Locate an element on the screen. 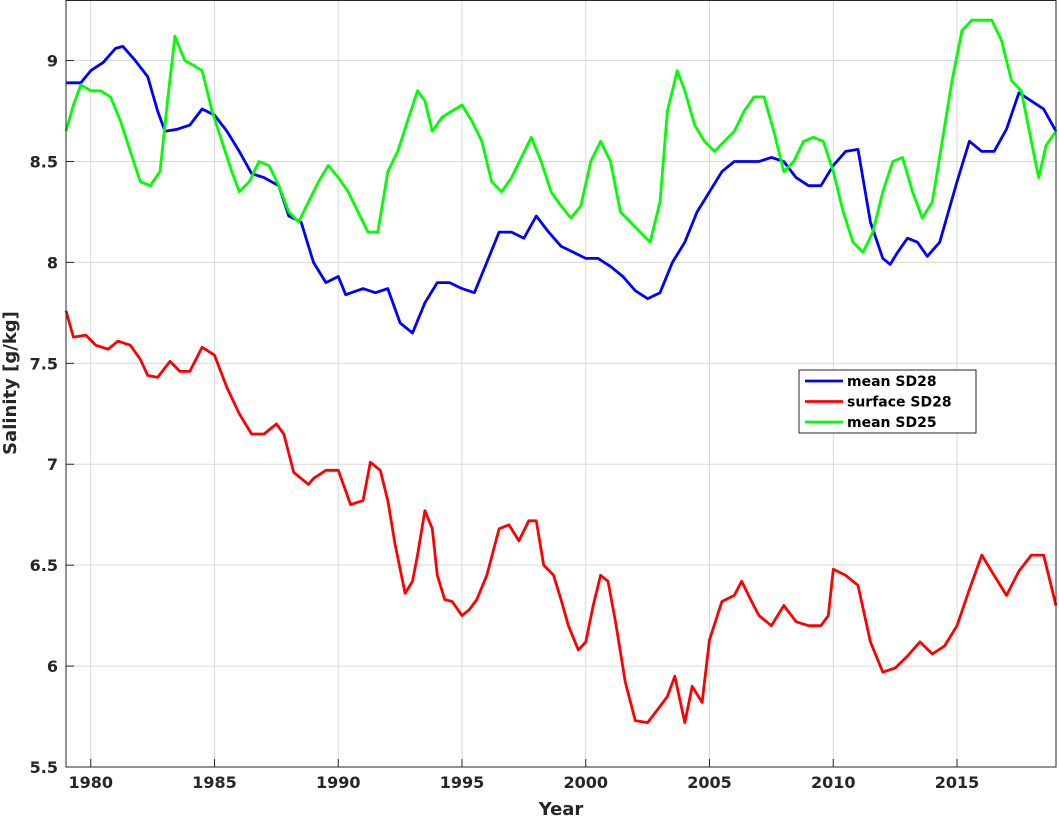 This screenshot has width=1059, height=818. x-tick-label: 1990 is located at coordinates (338, 782).